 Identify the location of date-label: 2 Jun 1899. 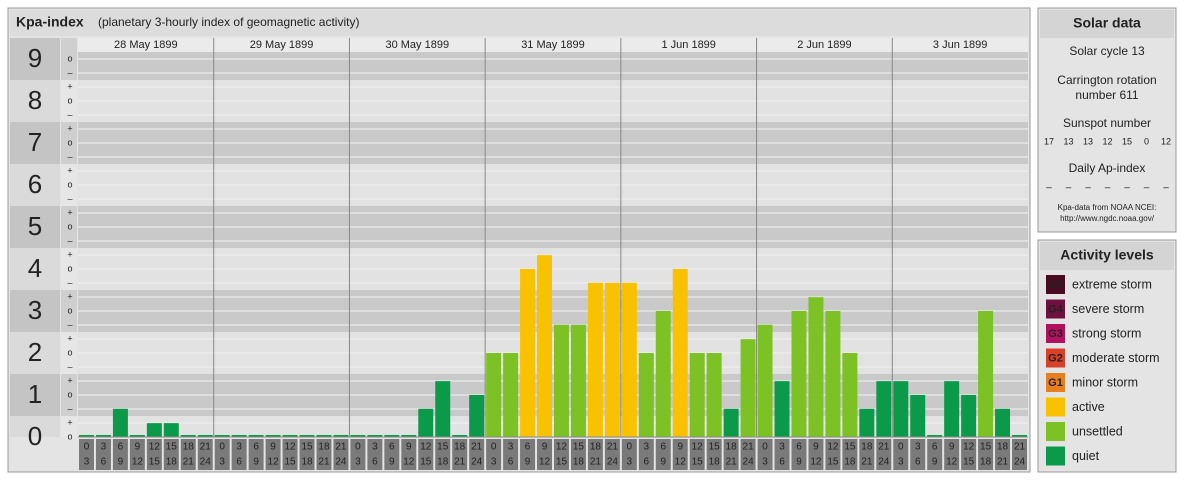
(824, 45).